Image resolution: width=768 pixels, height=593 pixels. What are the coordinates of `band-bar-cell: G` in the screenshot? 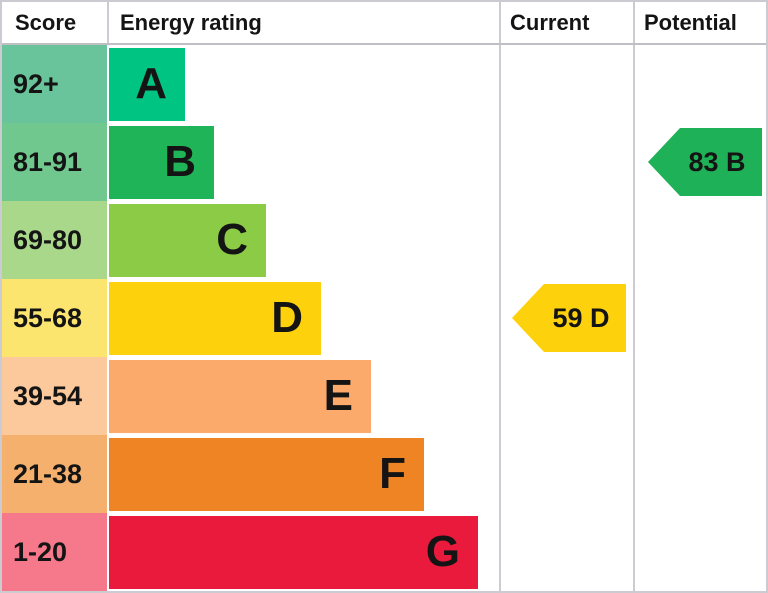 It's located at (304, 552).